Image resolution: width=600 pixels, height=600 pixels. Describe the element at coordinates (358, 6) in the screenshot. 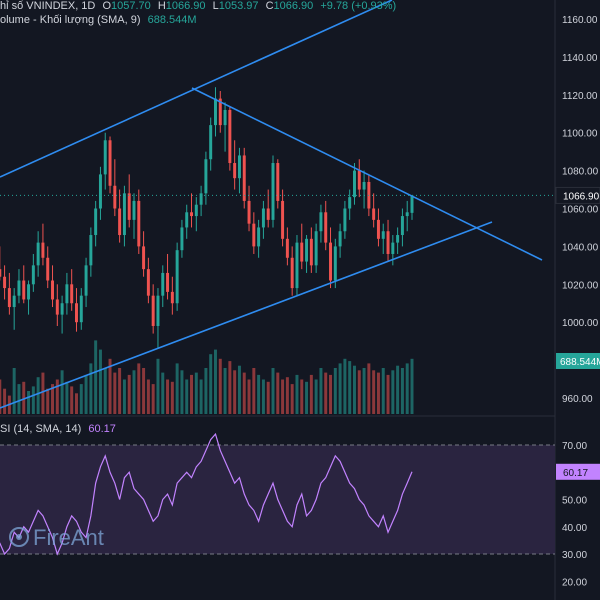

I see `price-change: +9.78 (+0.93%)` at that location.